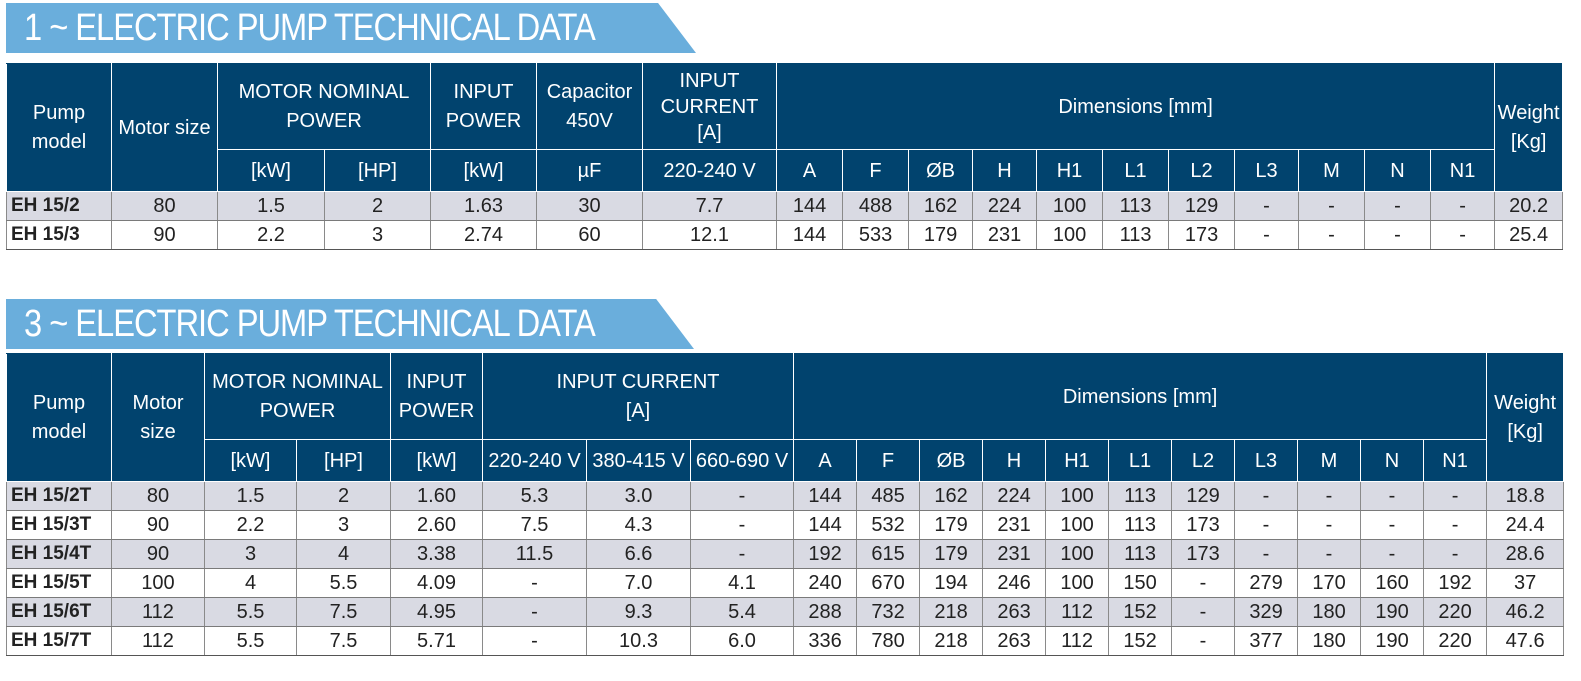 The height and width of the screenshot is (681, 1581). I want to click on table-cell: 129, so click(1202, 206).